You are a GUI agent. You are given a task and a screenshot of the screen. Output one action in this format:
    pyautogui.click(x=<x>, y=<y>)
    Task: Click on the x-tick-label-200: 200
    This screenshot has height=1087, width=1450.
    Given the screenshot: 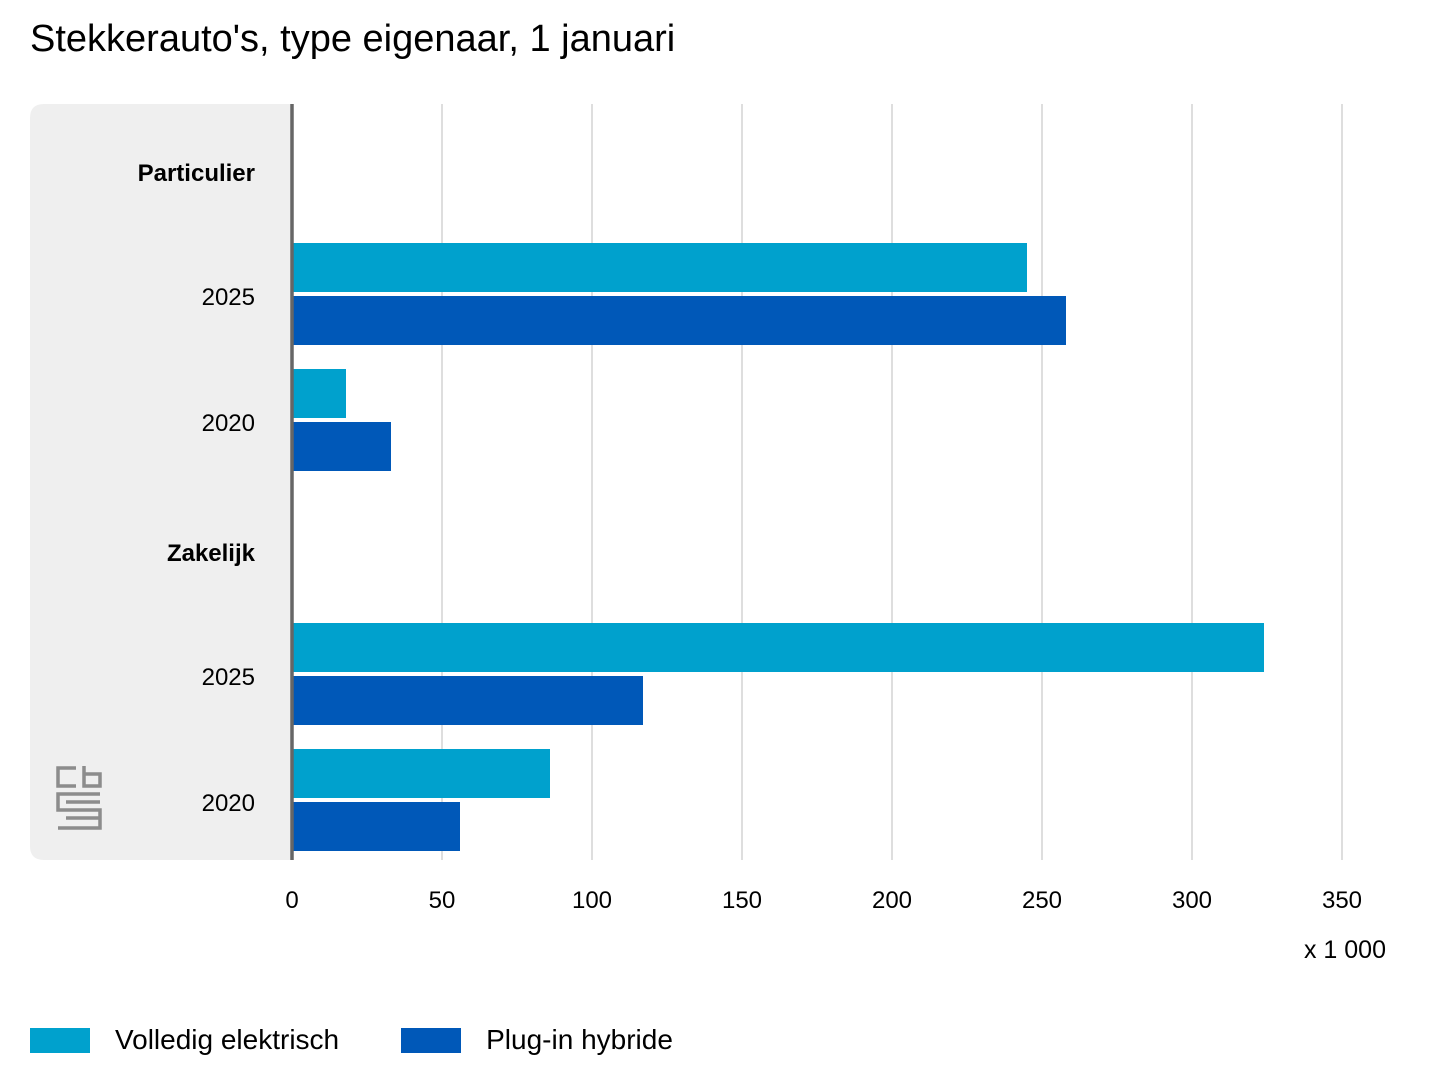 What is the action you would take?
    pyautogui.click(x=892, y=900)
    